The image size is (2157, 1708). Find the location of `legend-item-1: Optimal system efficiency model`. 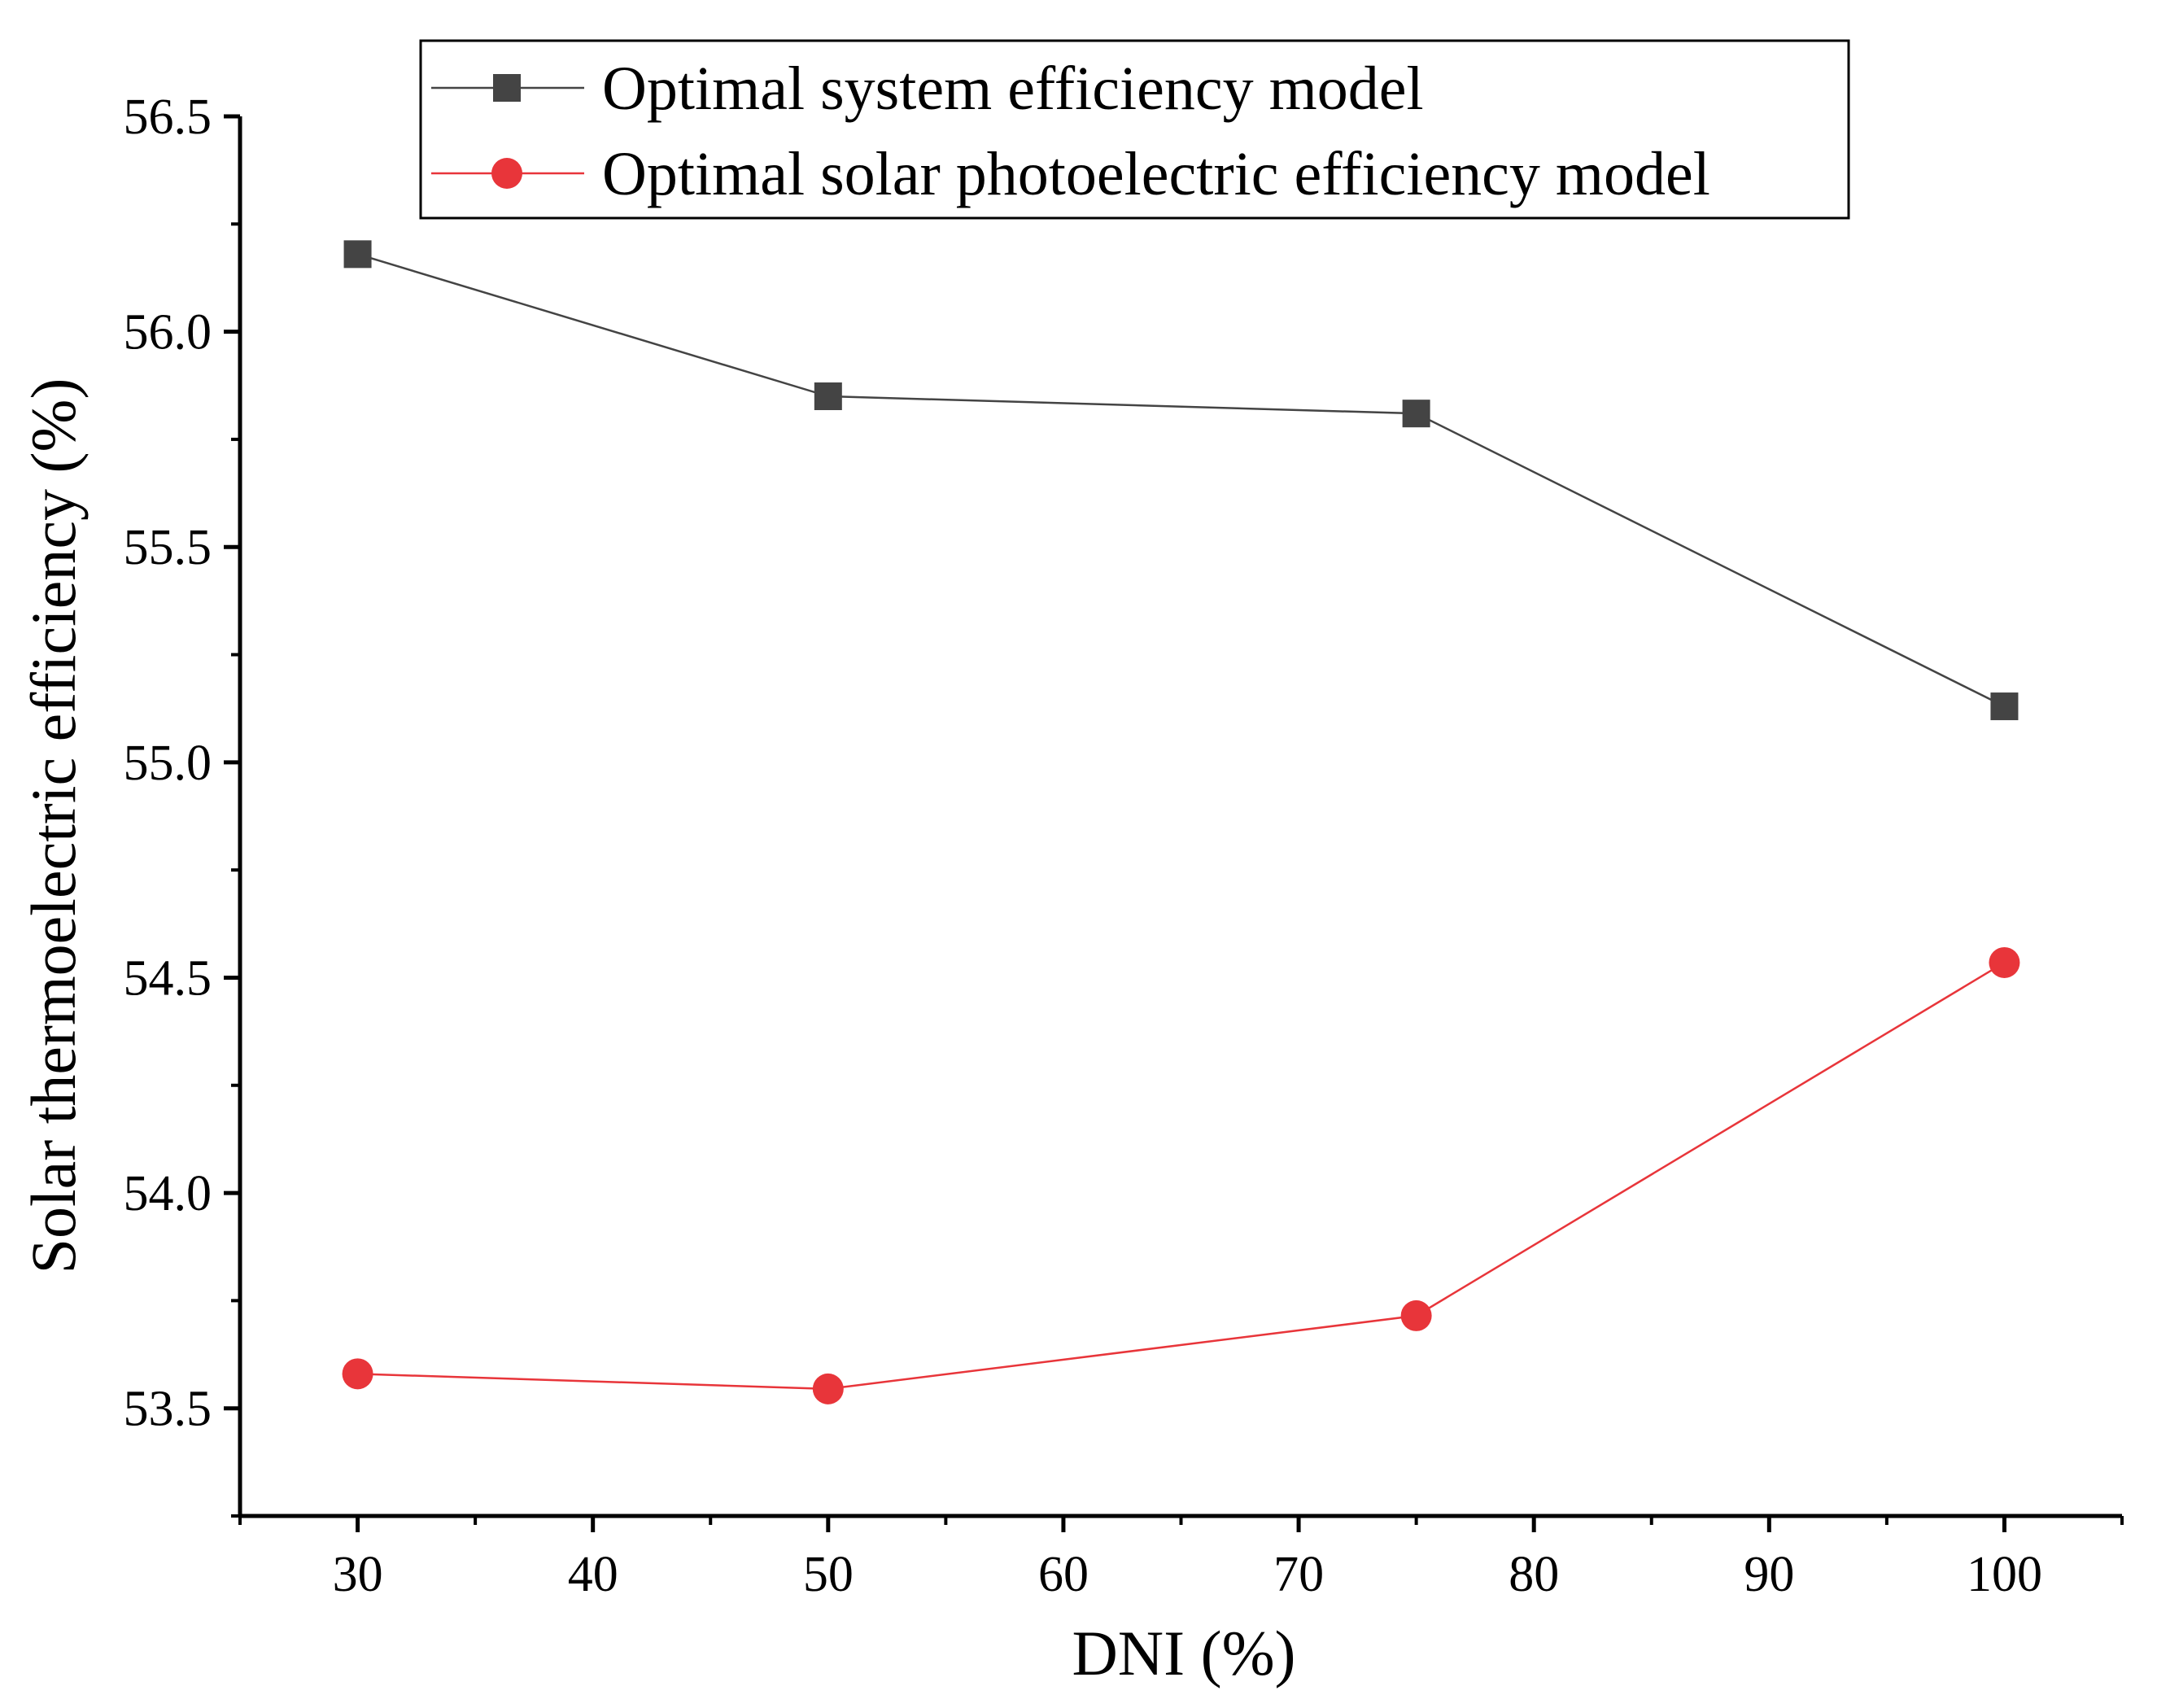

legend-item-1: Optimal system efficiency model is located at coordinates (927, 89).